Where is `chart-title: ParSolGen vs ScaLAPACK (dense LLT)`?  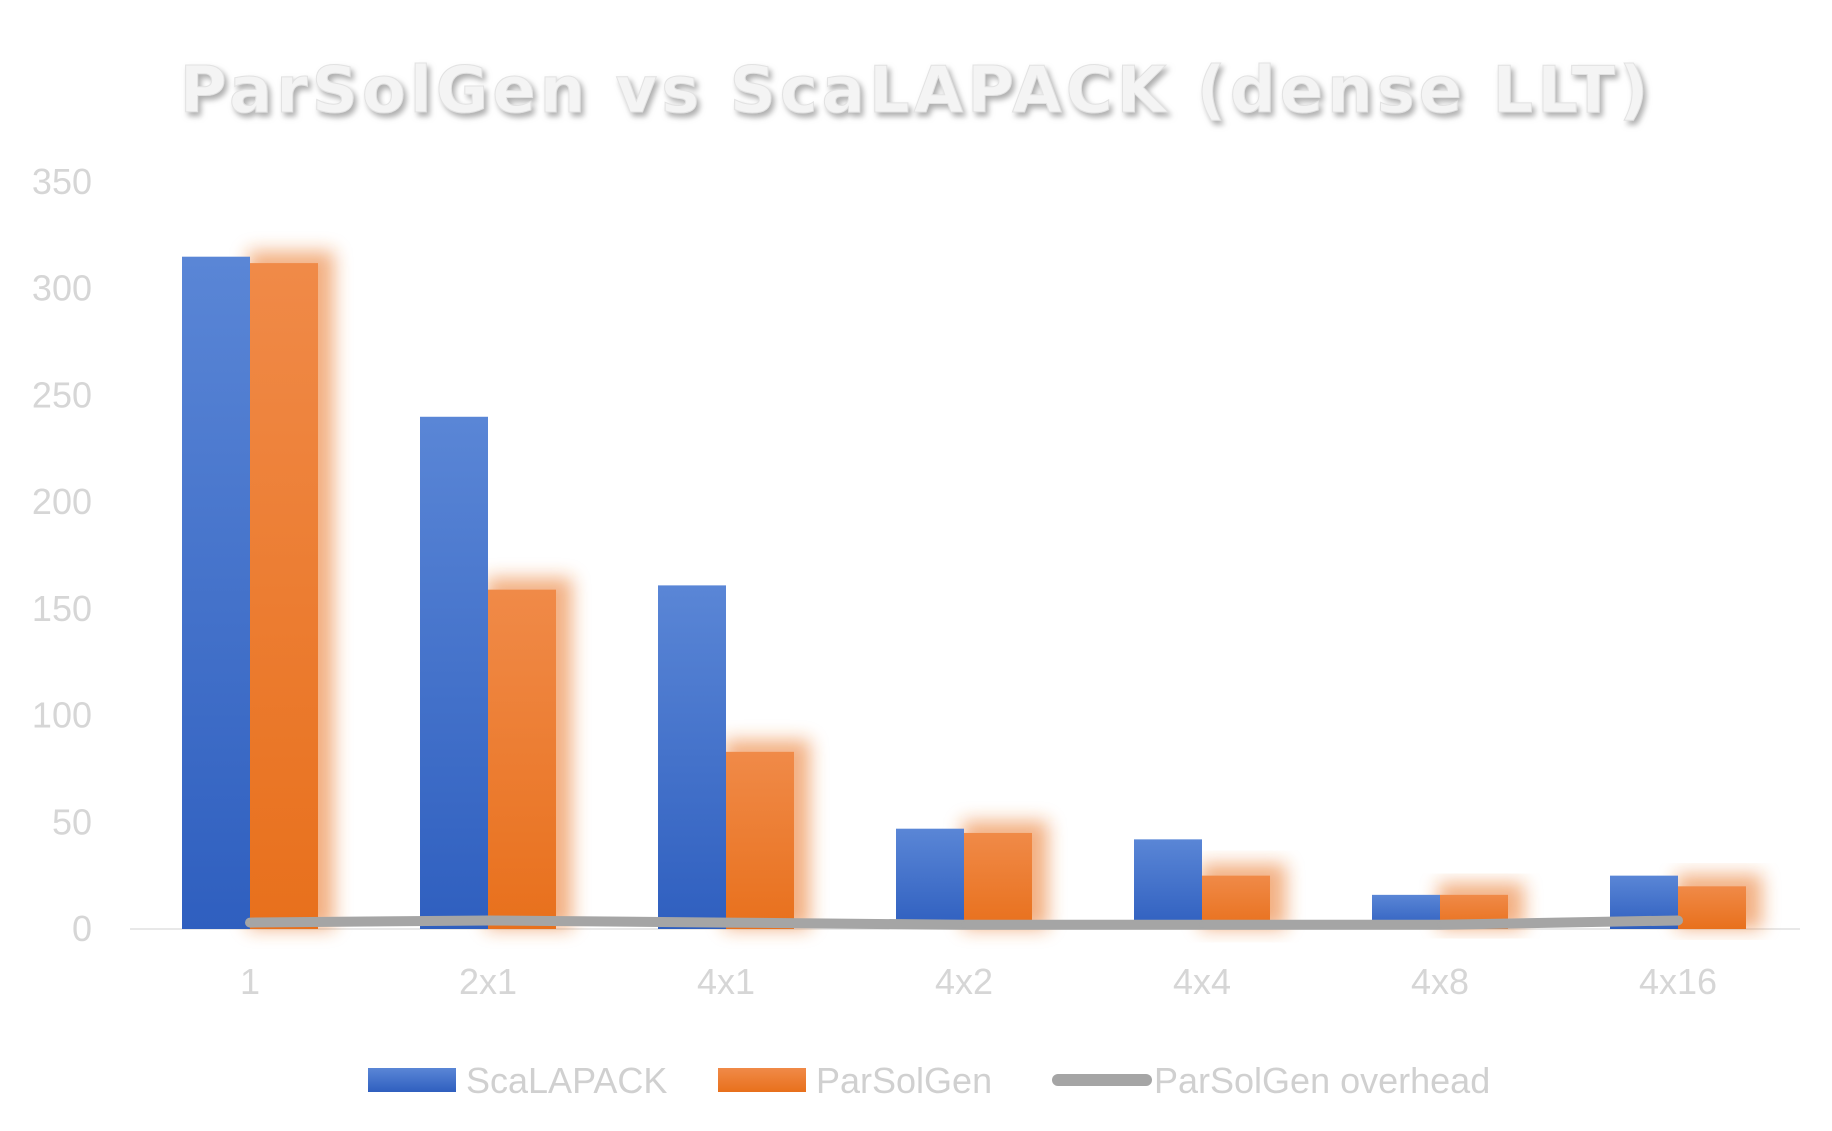
chart-title: ParSolGen vs ScaLAPACK (dense LLT) is located at coordinates (916, 91).